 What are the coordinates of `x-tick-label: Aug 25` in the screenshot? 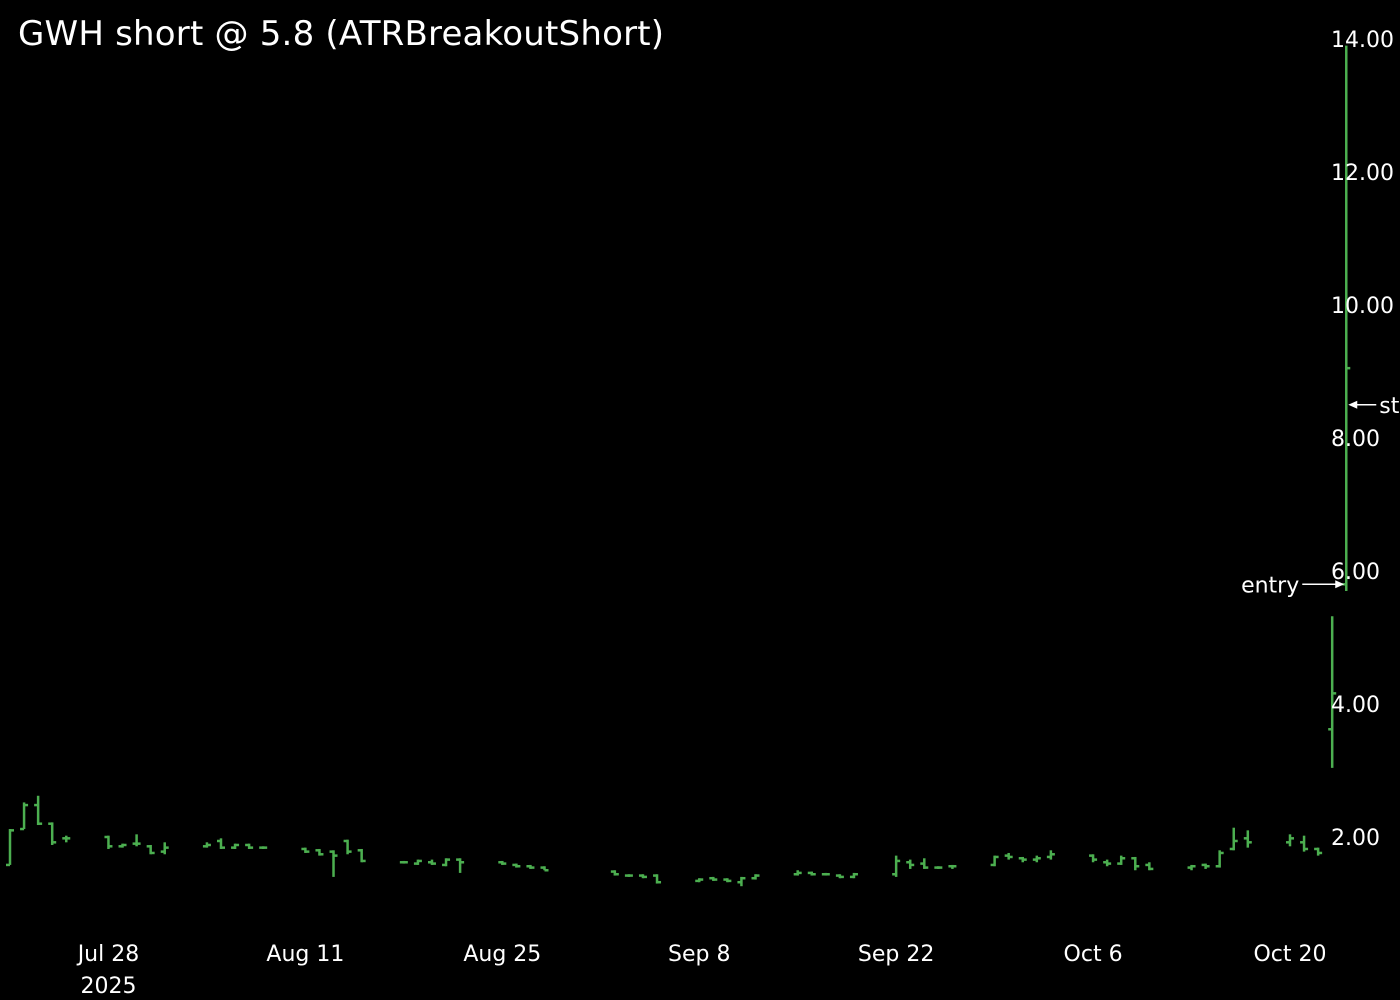 It's located at (502, 954).